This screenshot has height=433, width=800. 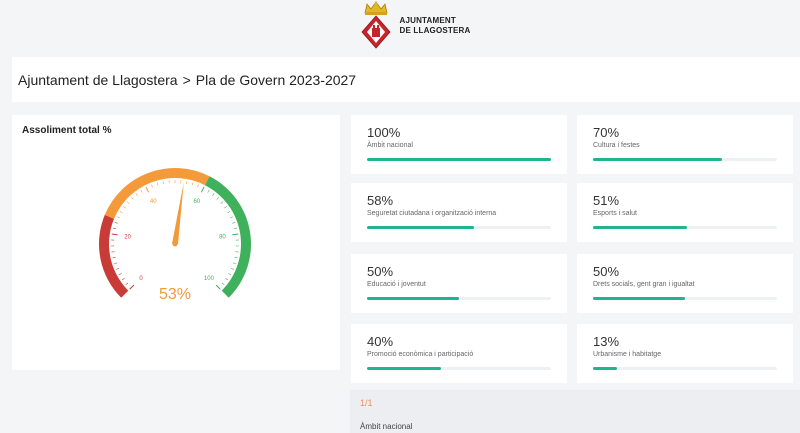 What do you see at coordinates (222, 237) in the screenshot?
I see `gauge-tick-label: 80` at bounding box center [222, 237].